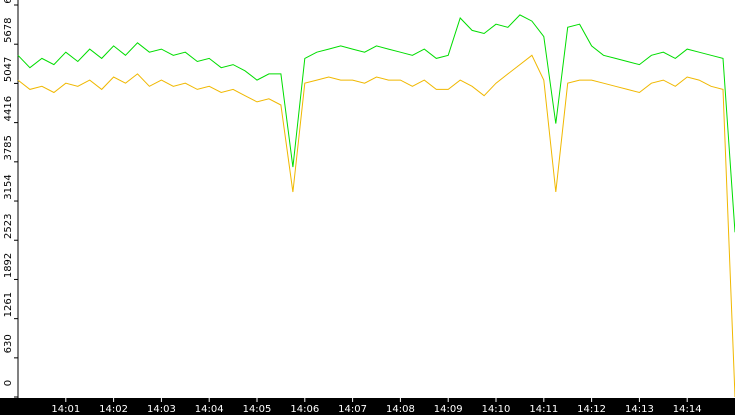 This screenshot has height=415, width=735. I want to click on x-tick-label: 14:11, so click(543, 409).